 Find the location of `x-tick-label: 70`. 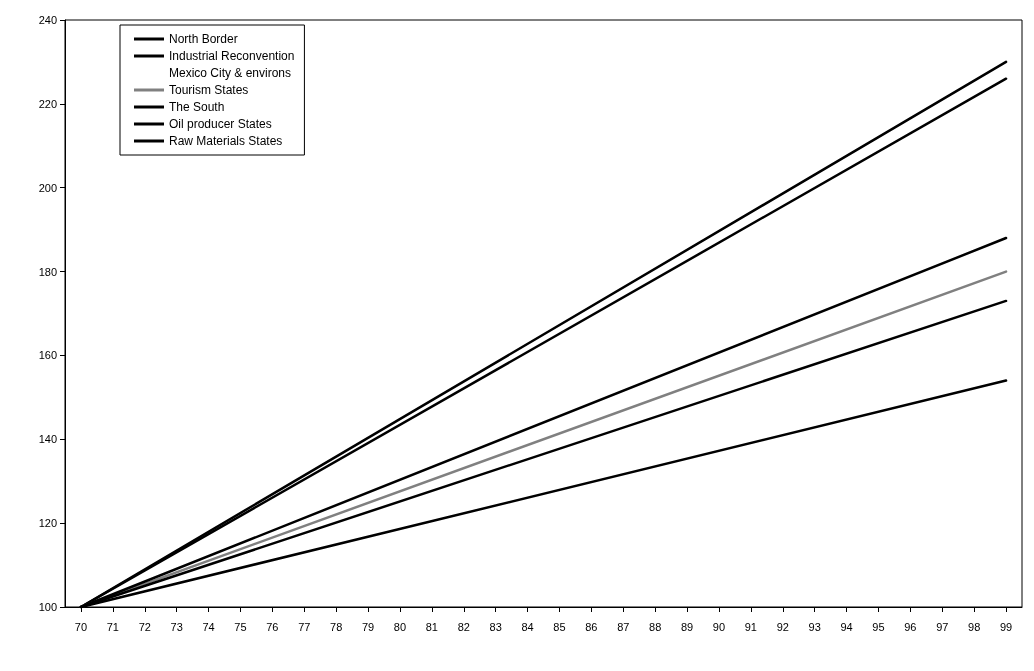

x-tick-label: 70 is located at coordinates (81, 626).